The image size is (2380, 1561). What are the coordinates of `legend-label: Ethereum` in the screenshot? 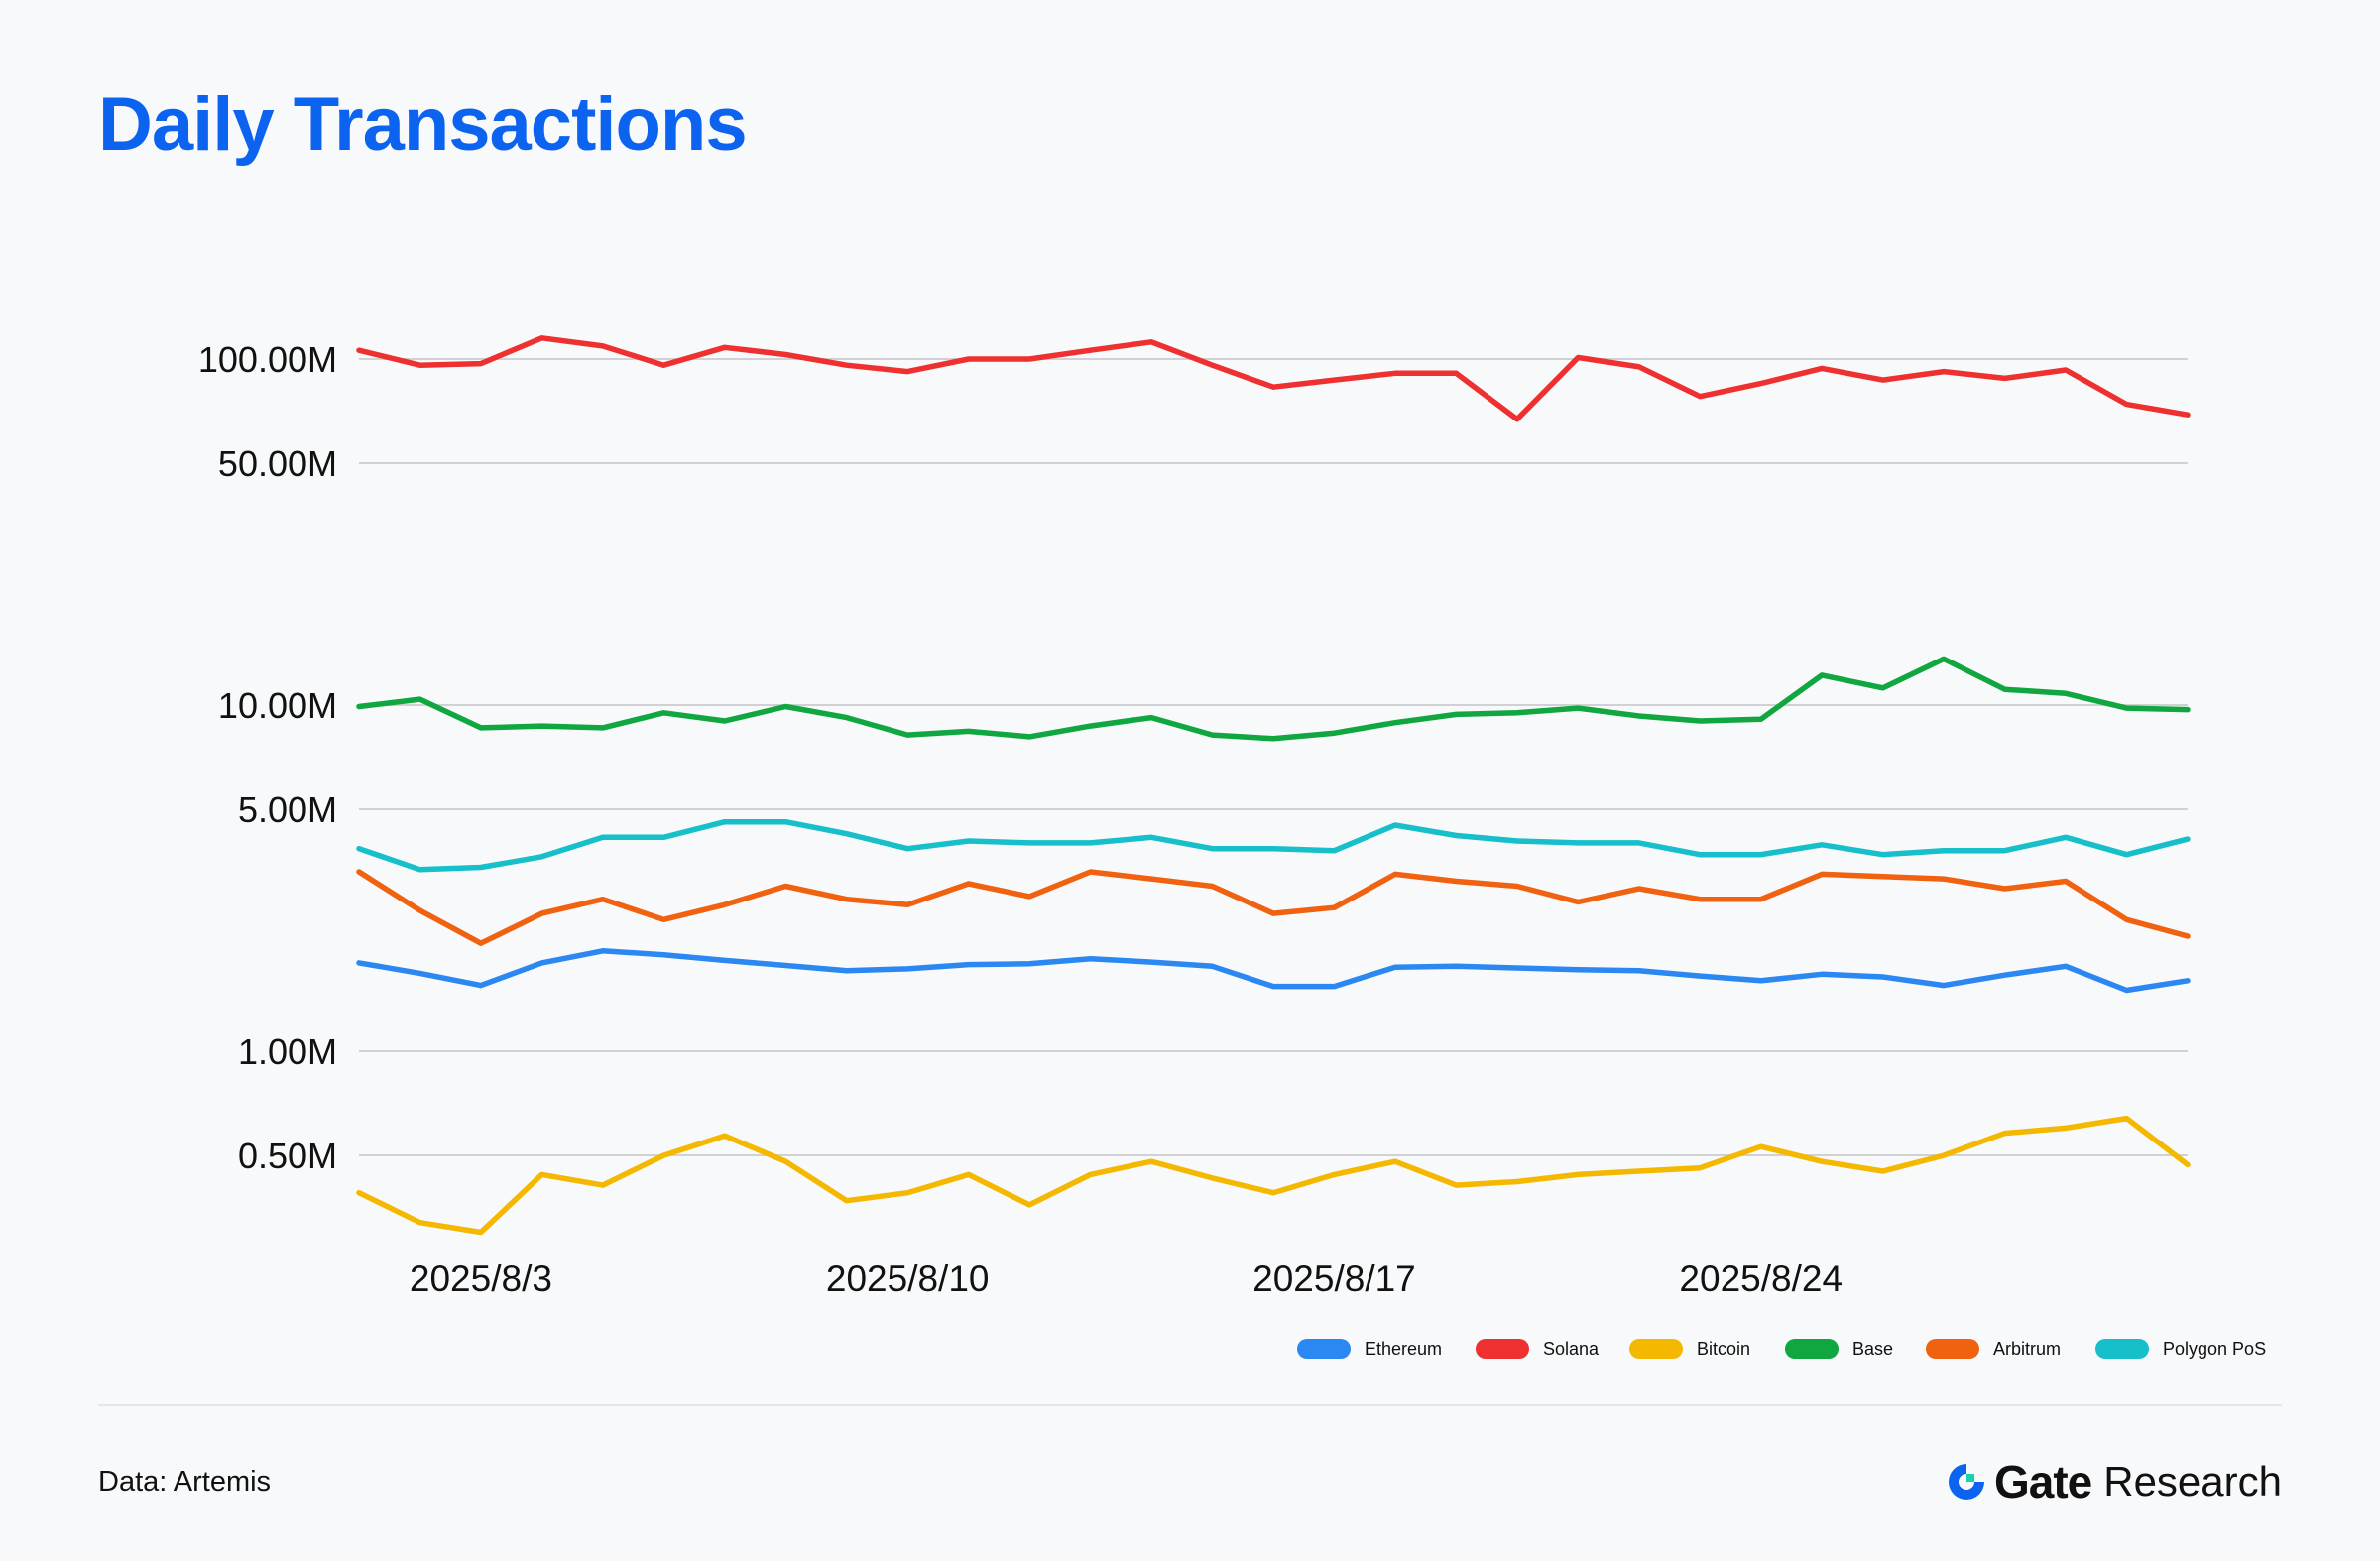 It's located at (1403, 1349).